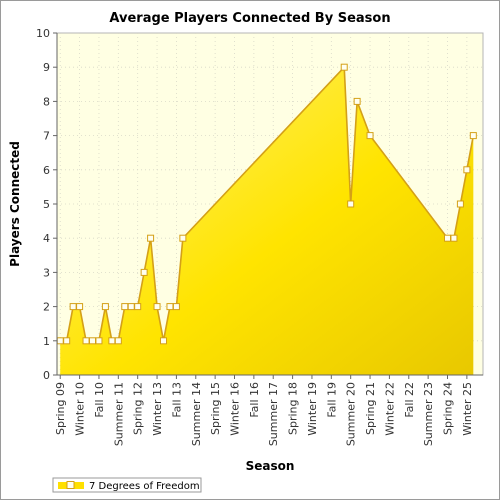  I want to click on x-tick-label: Summer 23, so click(428, 414).